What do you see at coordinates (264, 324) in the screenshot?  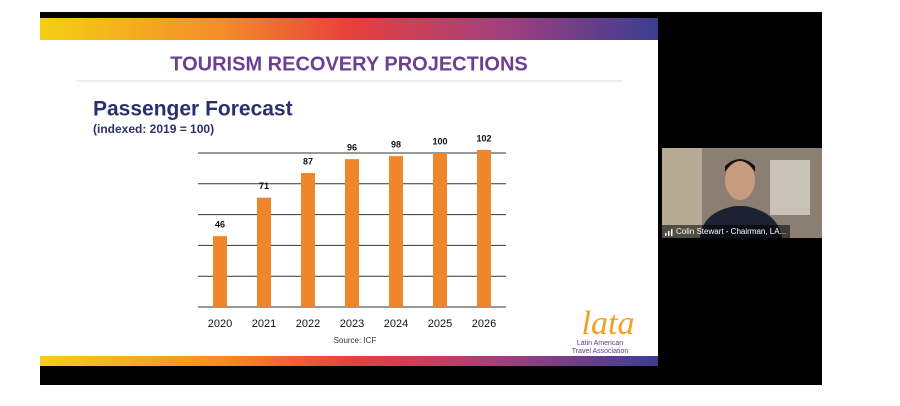 I see `x-tick-label: 2021` at bounding box center [264, 324].